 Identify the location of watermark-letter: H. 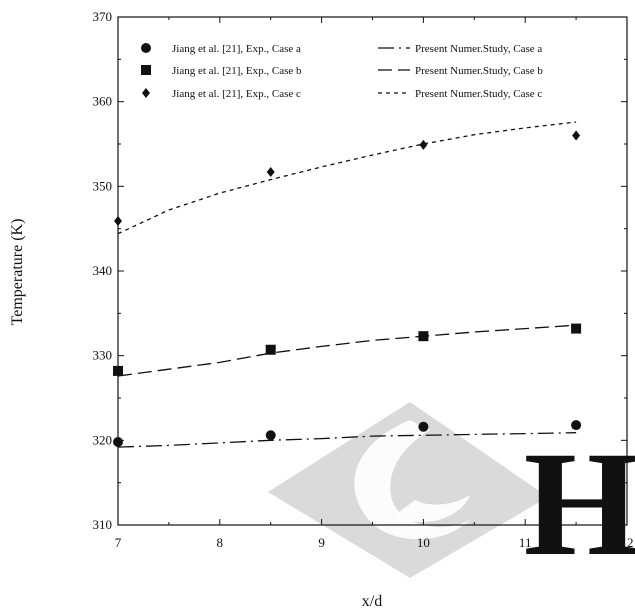
(579, 504).